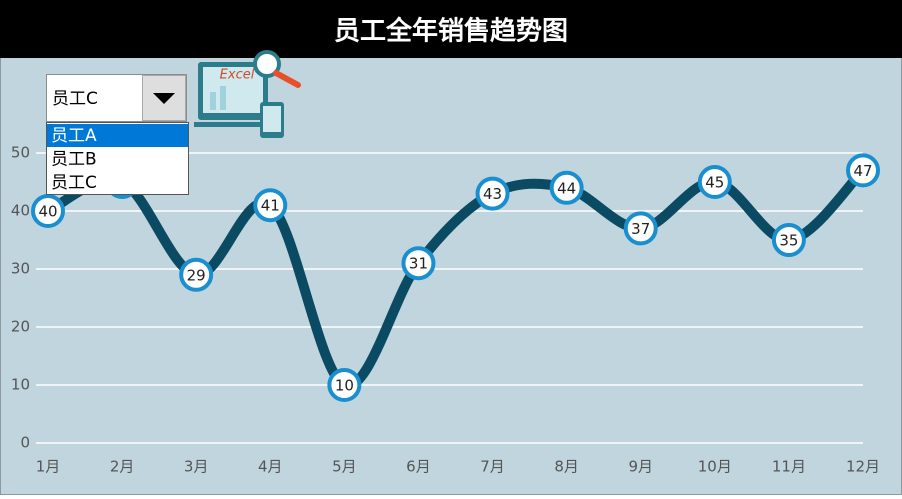 Image resolution: width=902 pixels, height=499 pixels. Describe the element at coordinates (237, 75) in the screenshot. I see `logo-text: Excel` at that location.